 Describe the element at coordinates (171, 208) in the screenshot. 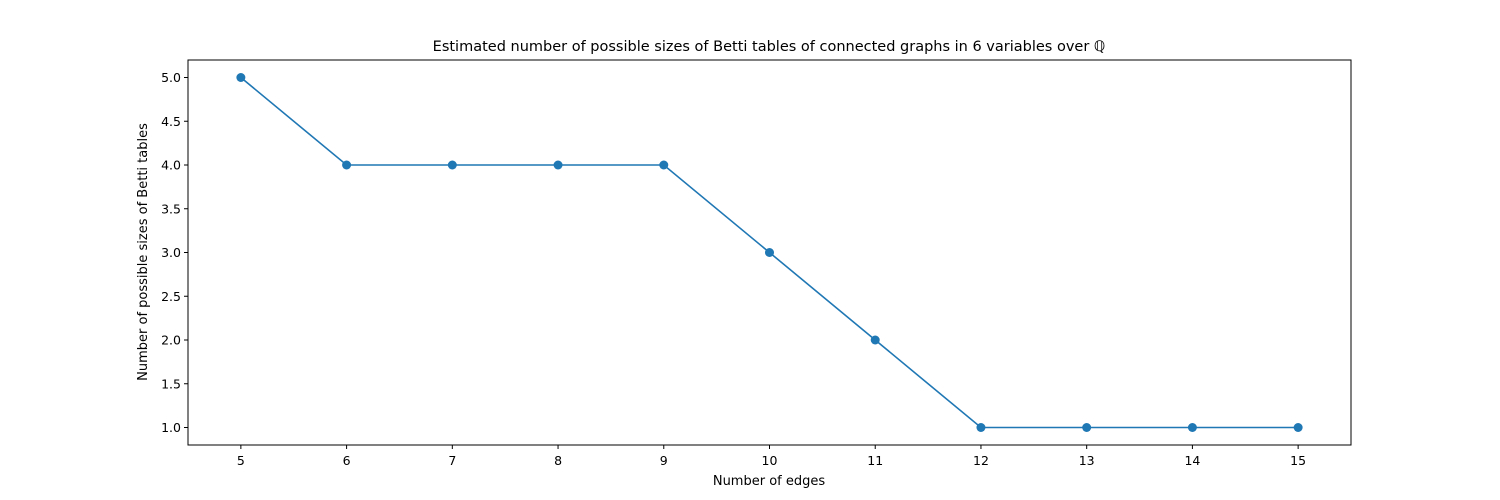

I see `y-tick-label: 3.5` at that location.